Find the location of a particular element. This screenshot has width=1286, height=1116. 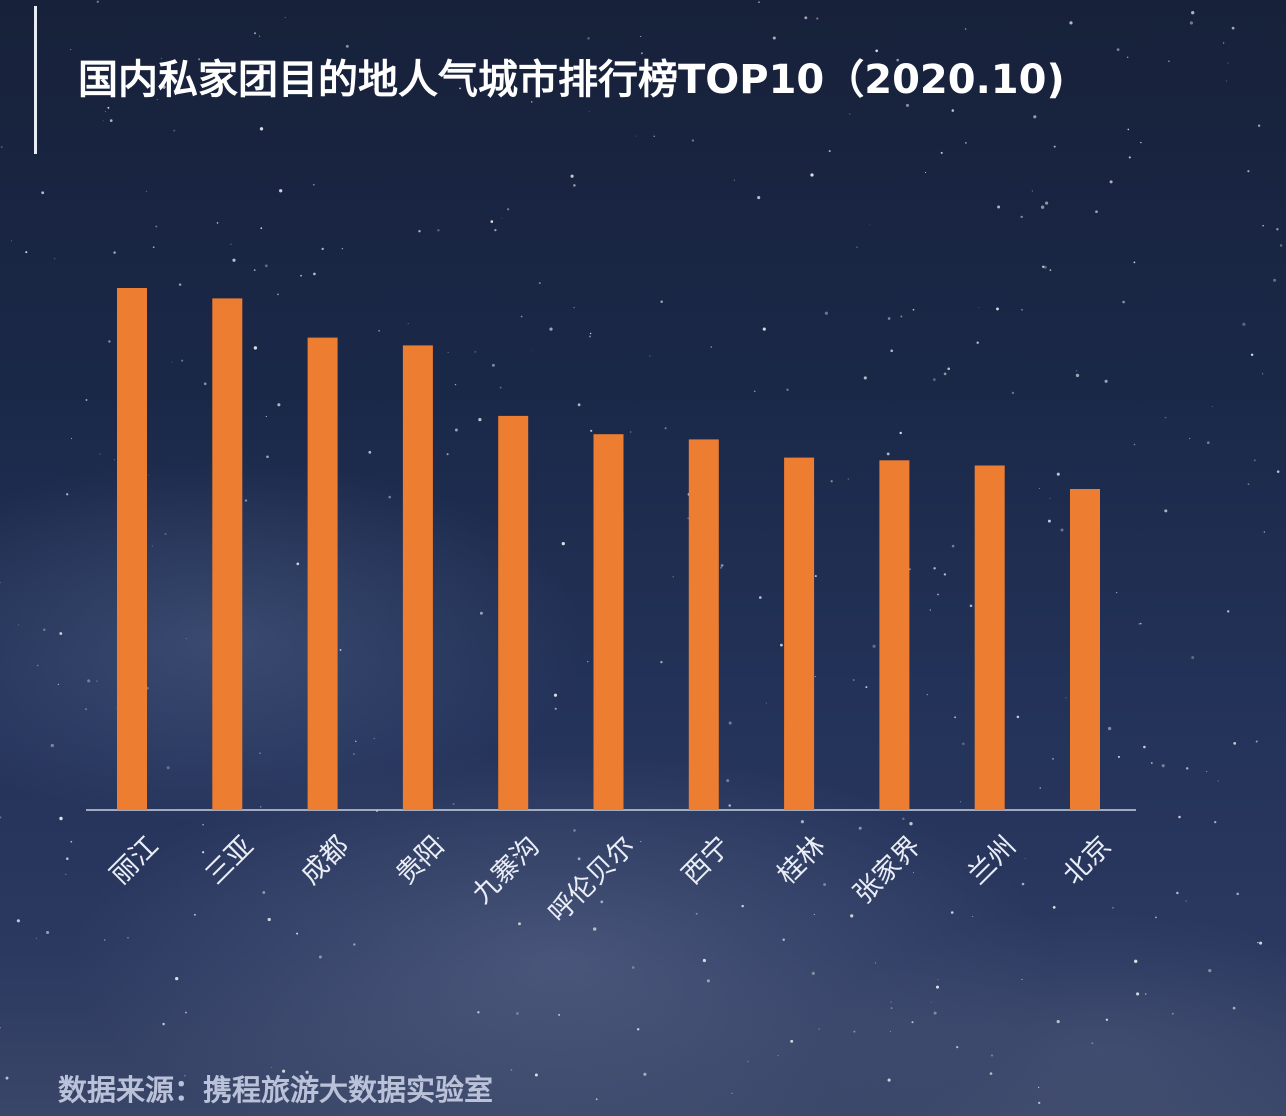

x-tick-label: 兰州 is located at coordinates (992, 861).